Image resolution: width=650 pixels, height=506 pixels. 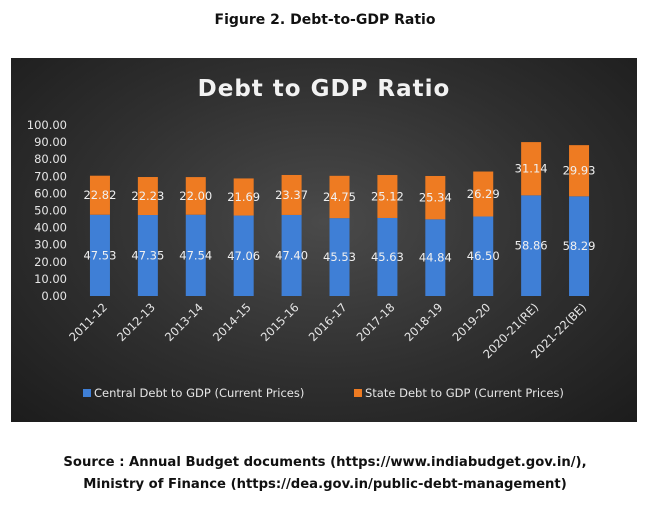 I want to click on y-tick-label: 60.00, so click(x=50, y=193).